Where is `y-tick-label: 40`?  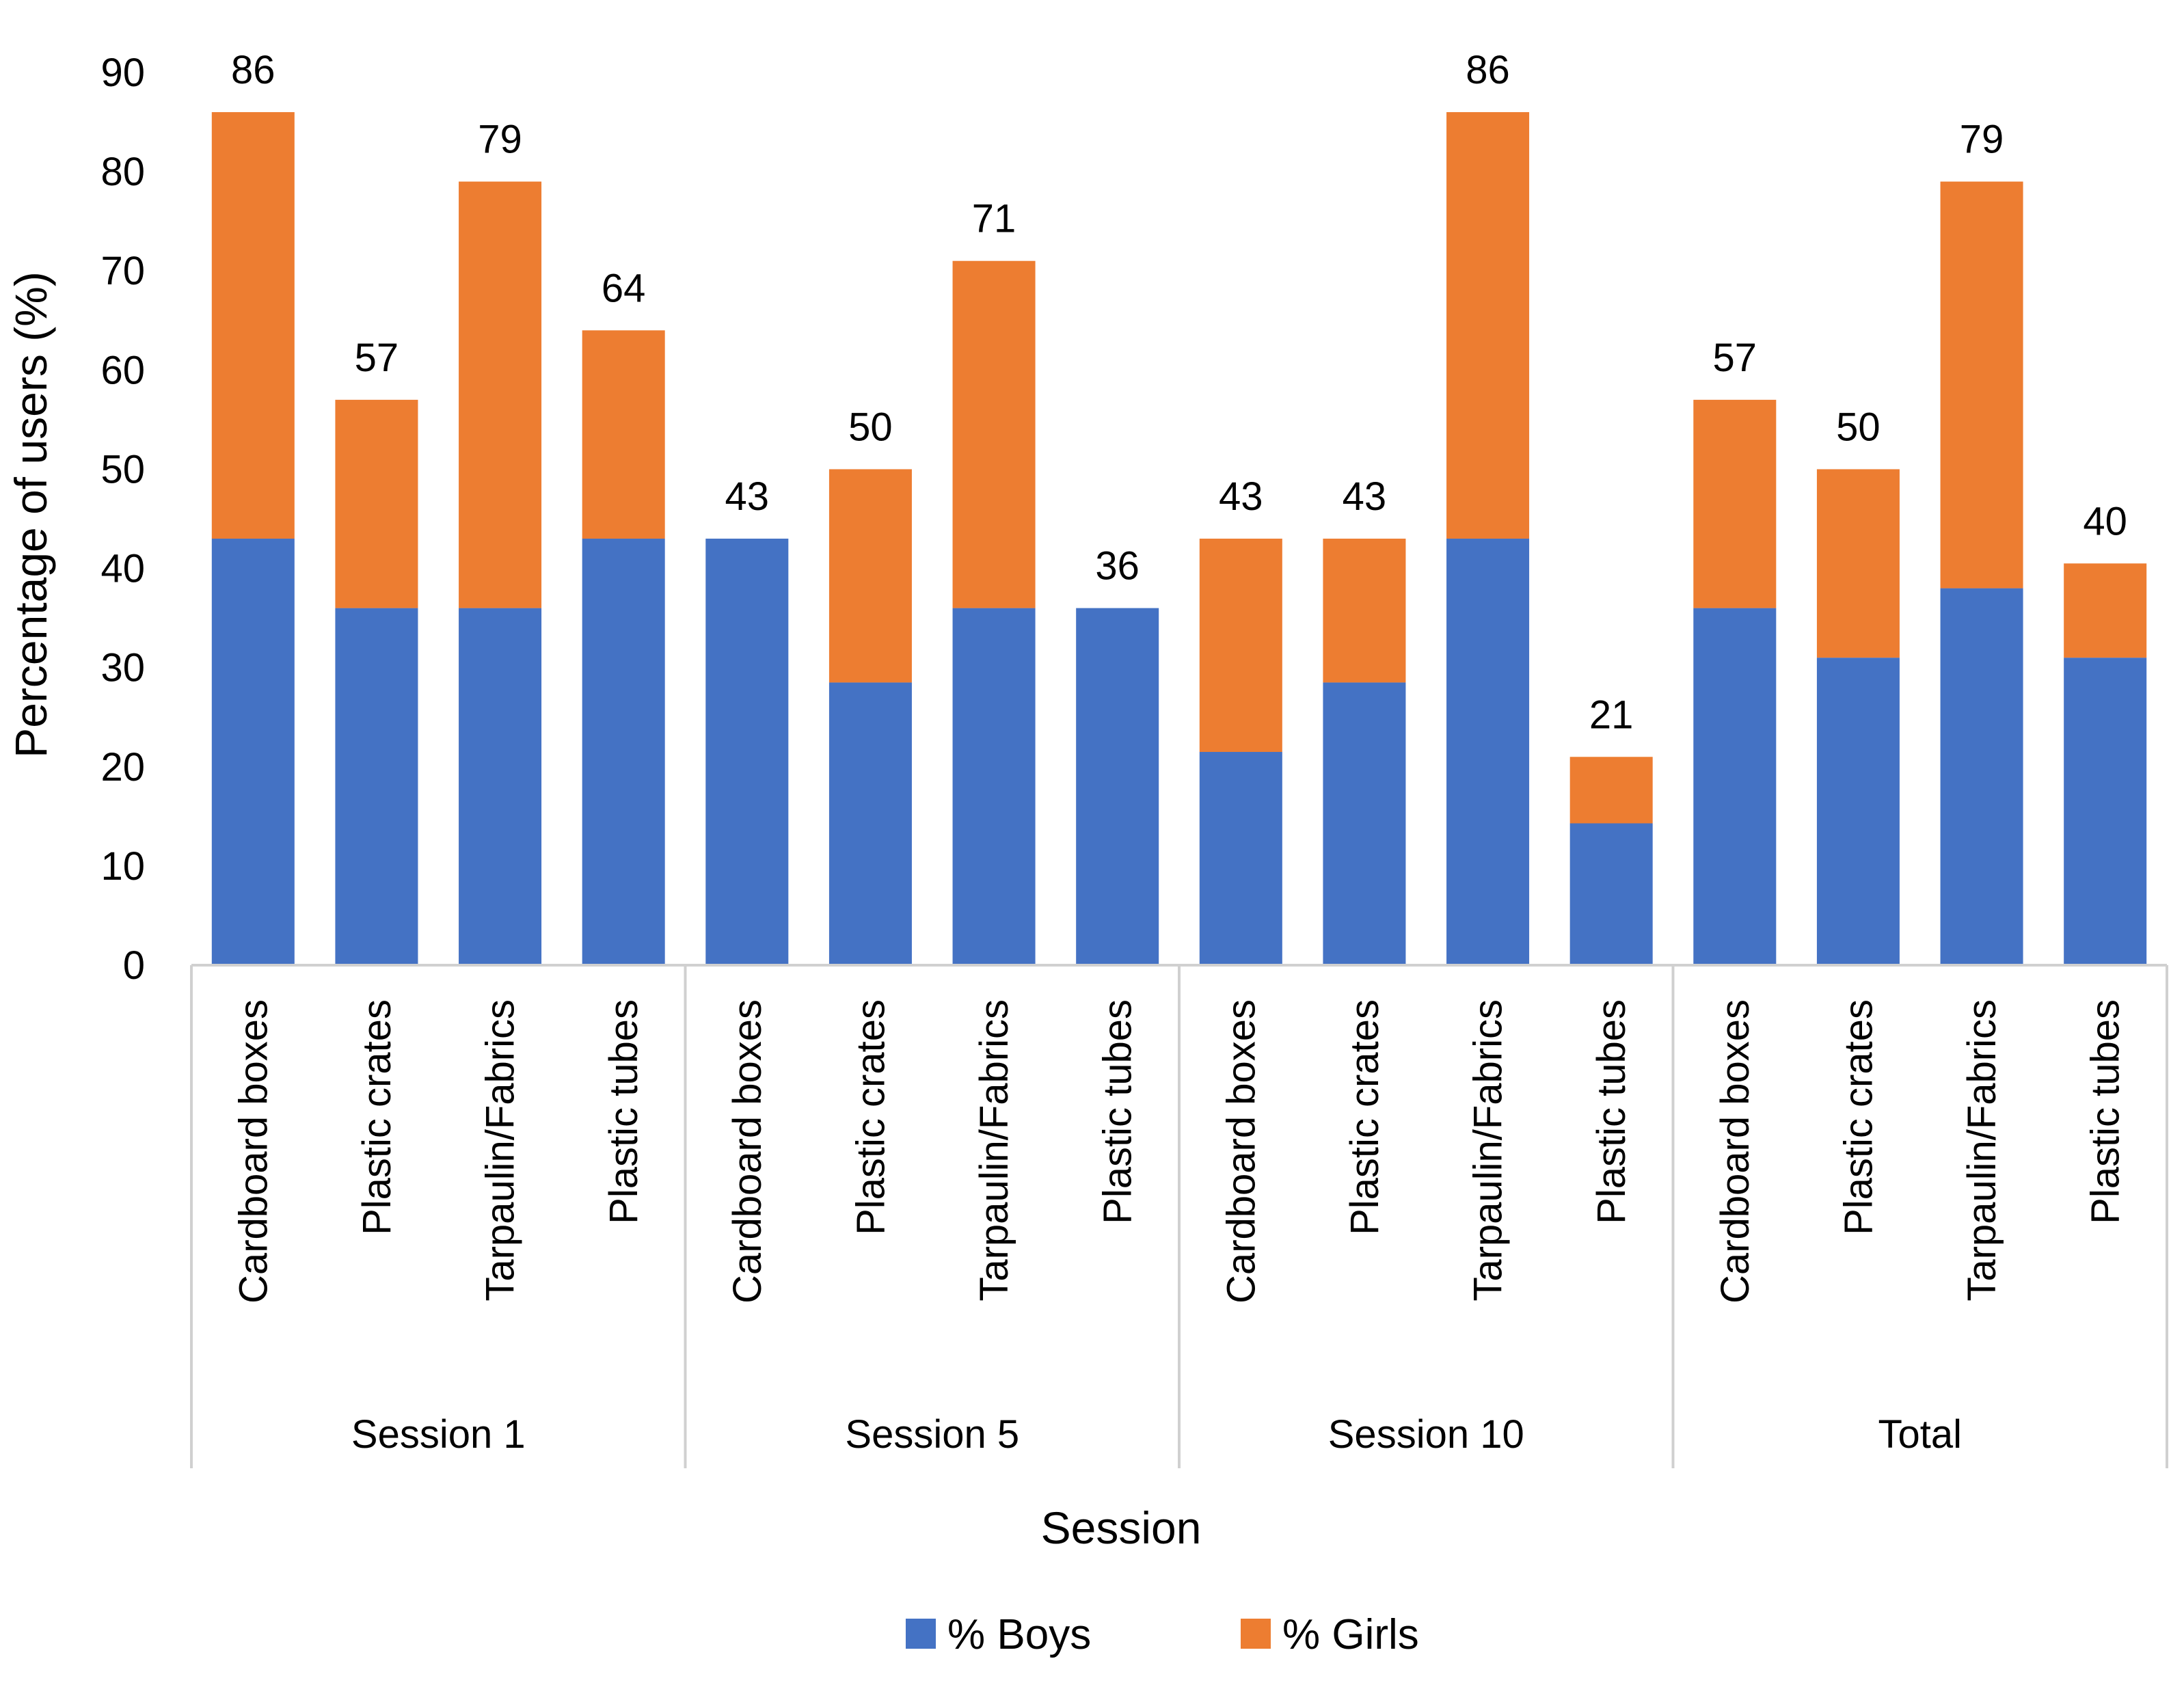 y-tick-label: 40 is located at coordinates (122, 569).